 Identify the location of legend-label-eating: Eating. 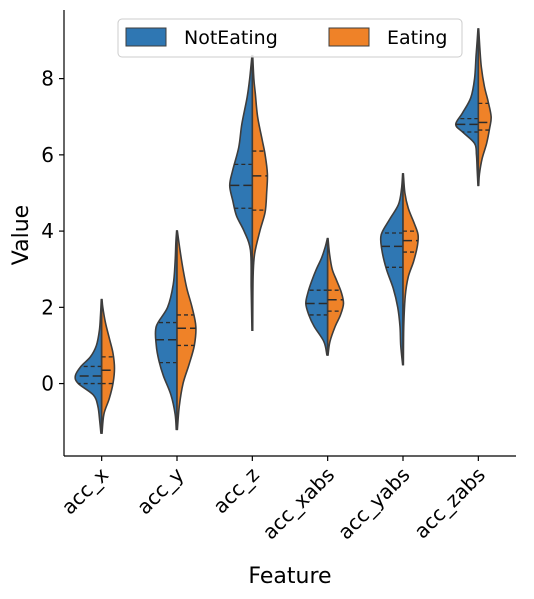
(417, 38).